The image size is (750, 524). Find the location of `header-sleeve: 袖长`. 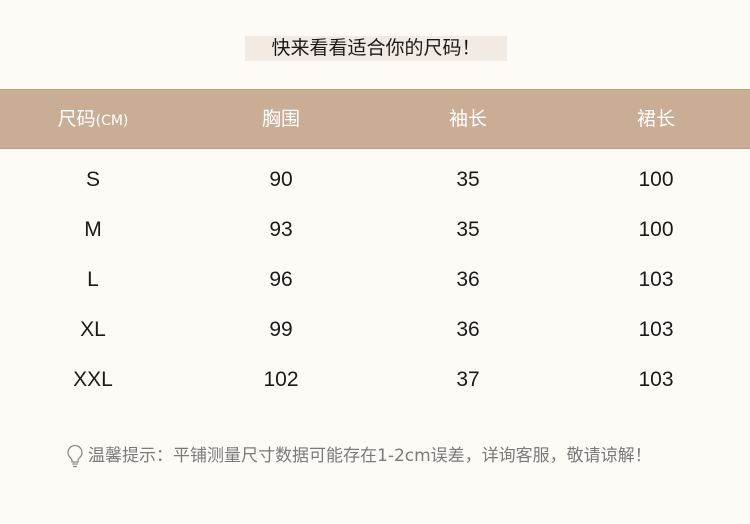

header-sleeve: 袖长 is located at coordinates (467, 119).